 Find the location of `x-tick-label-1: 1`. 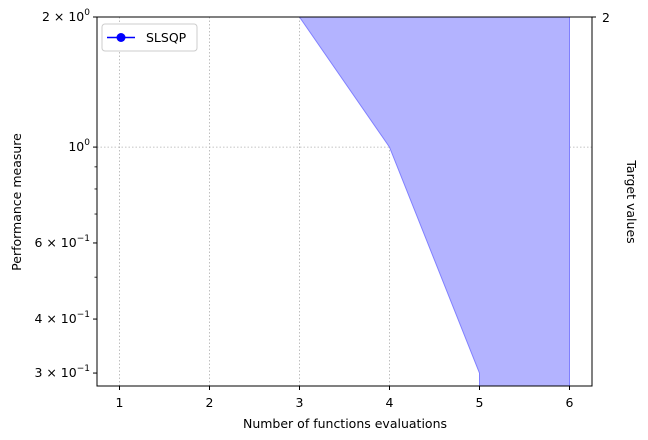

x-tick-label-1: 1 is located at coordinates (120, 402).